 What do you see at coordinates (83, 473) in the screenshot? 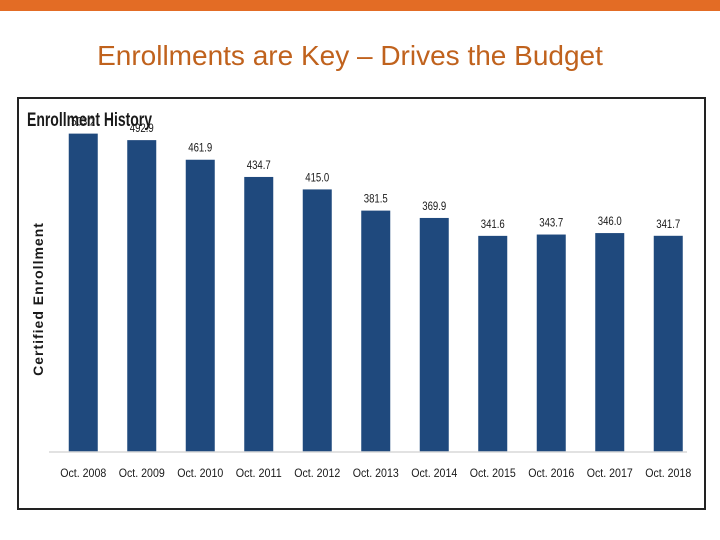
I see `x-tick-label: Oct. 2008` at bounding box center [83, 473].